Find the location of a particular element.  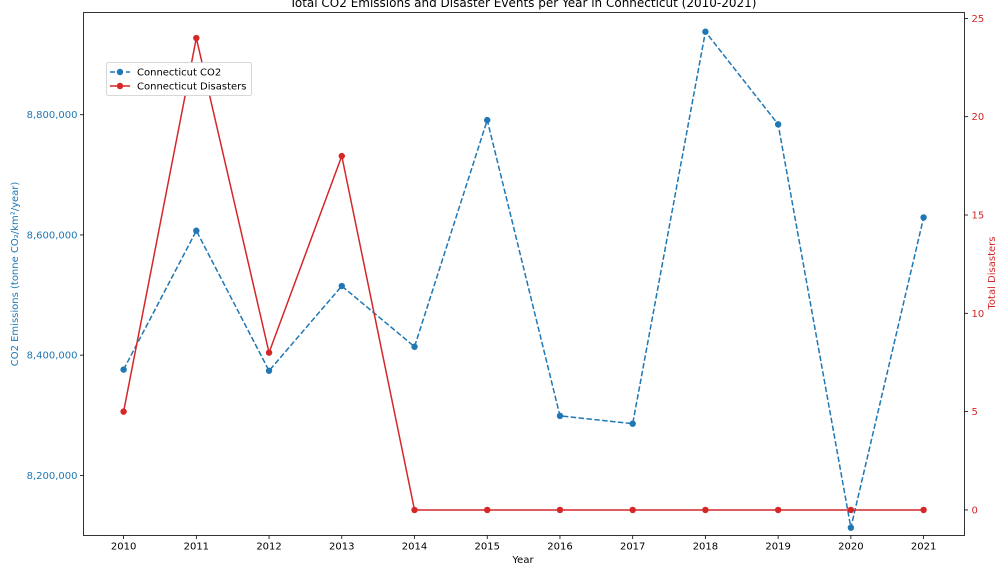

right-y-tick-label: 10 is located at coordinates (978, 314).